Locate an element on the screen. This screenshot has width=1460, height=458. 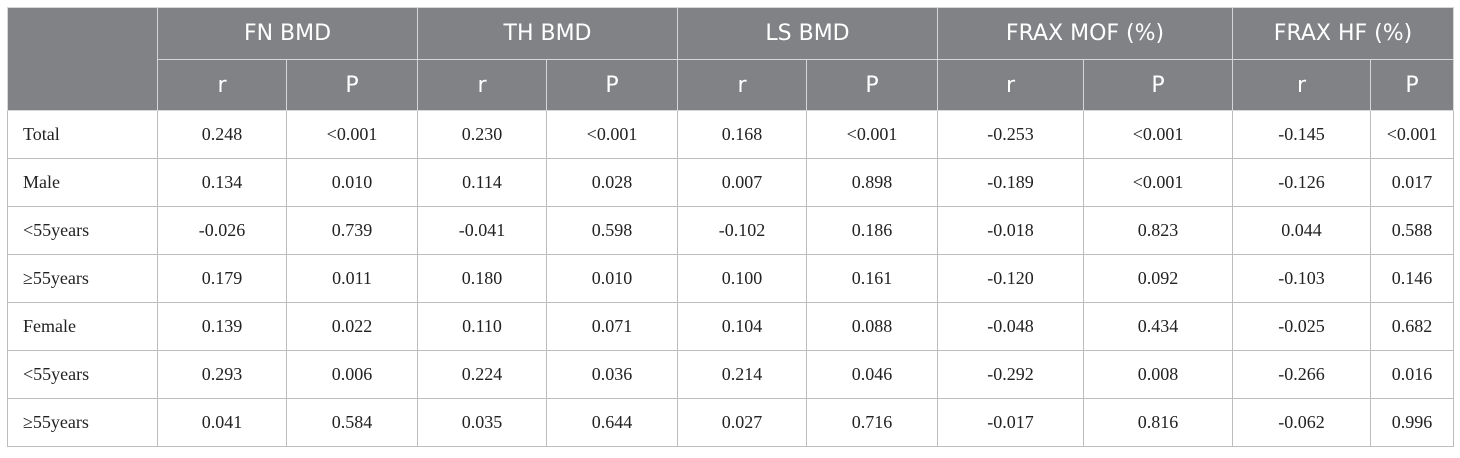
cell-p-value: 0.022 is located at coordinates (352, 326).